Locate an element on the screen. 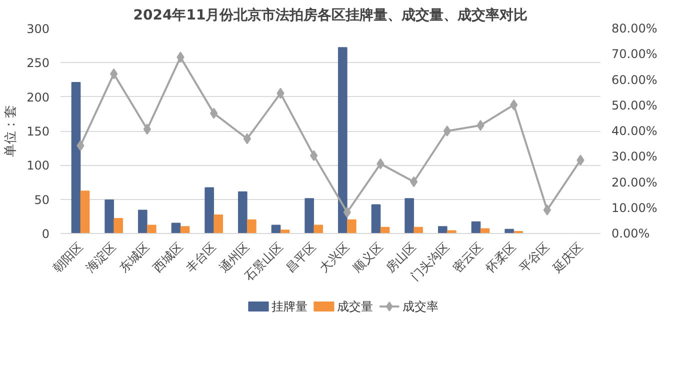 This screenshot has width=700, height=392. chart-title: 2024年11月份北京市法拍房各区挂牌量、成交量、成交率对比 is located at coordinates (330, 15).